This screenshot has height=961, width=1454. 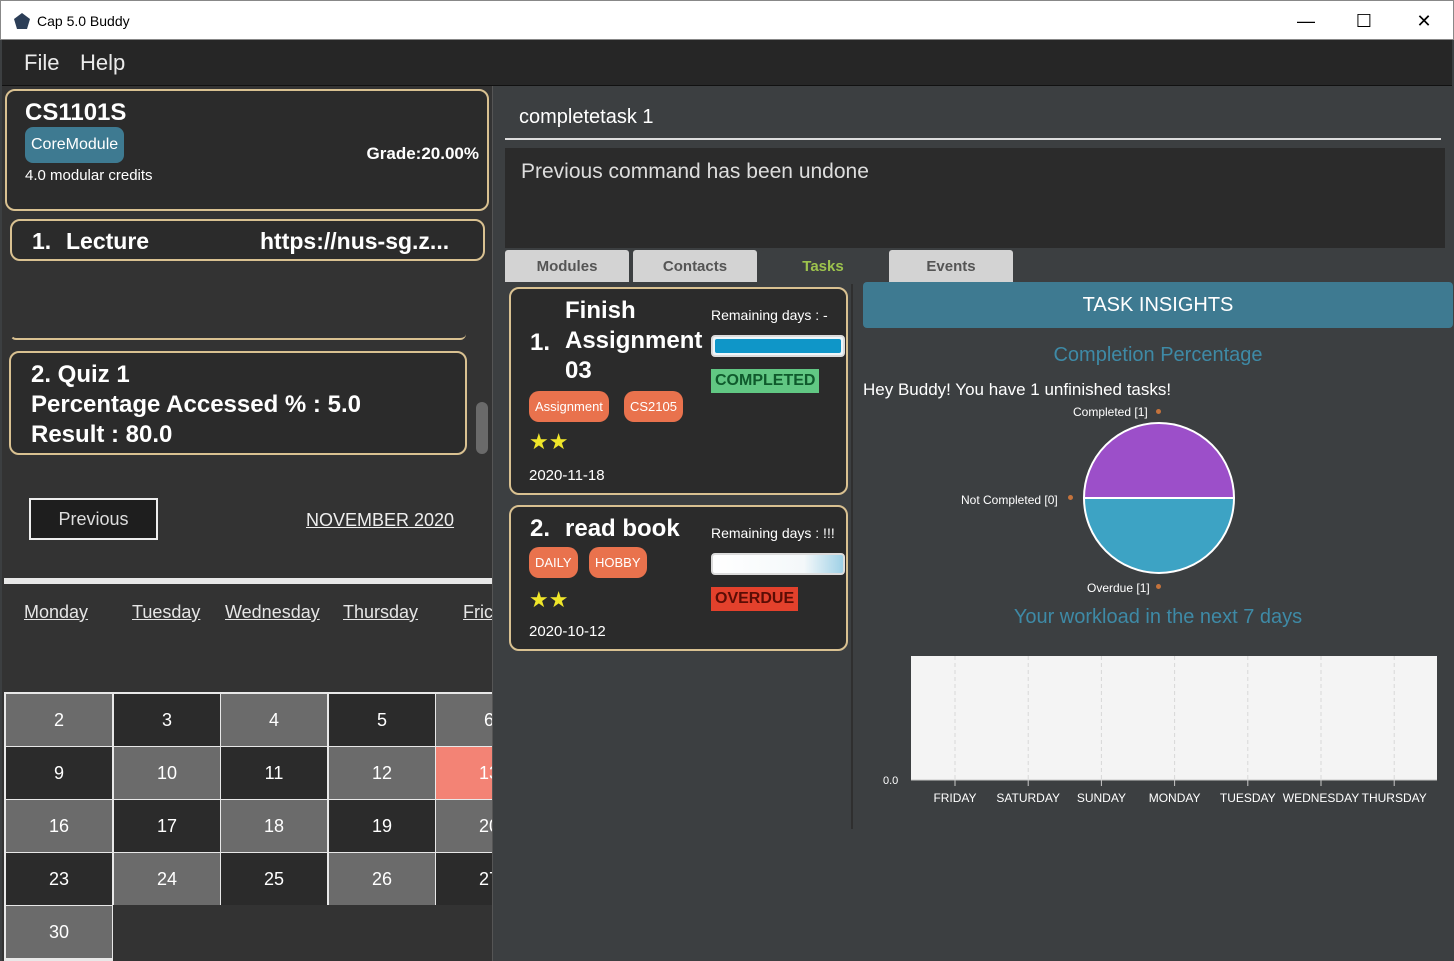 I want to click on menu-bar: File Help, so click(x=727, y=63).